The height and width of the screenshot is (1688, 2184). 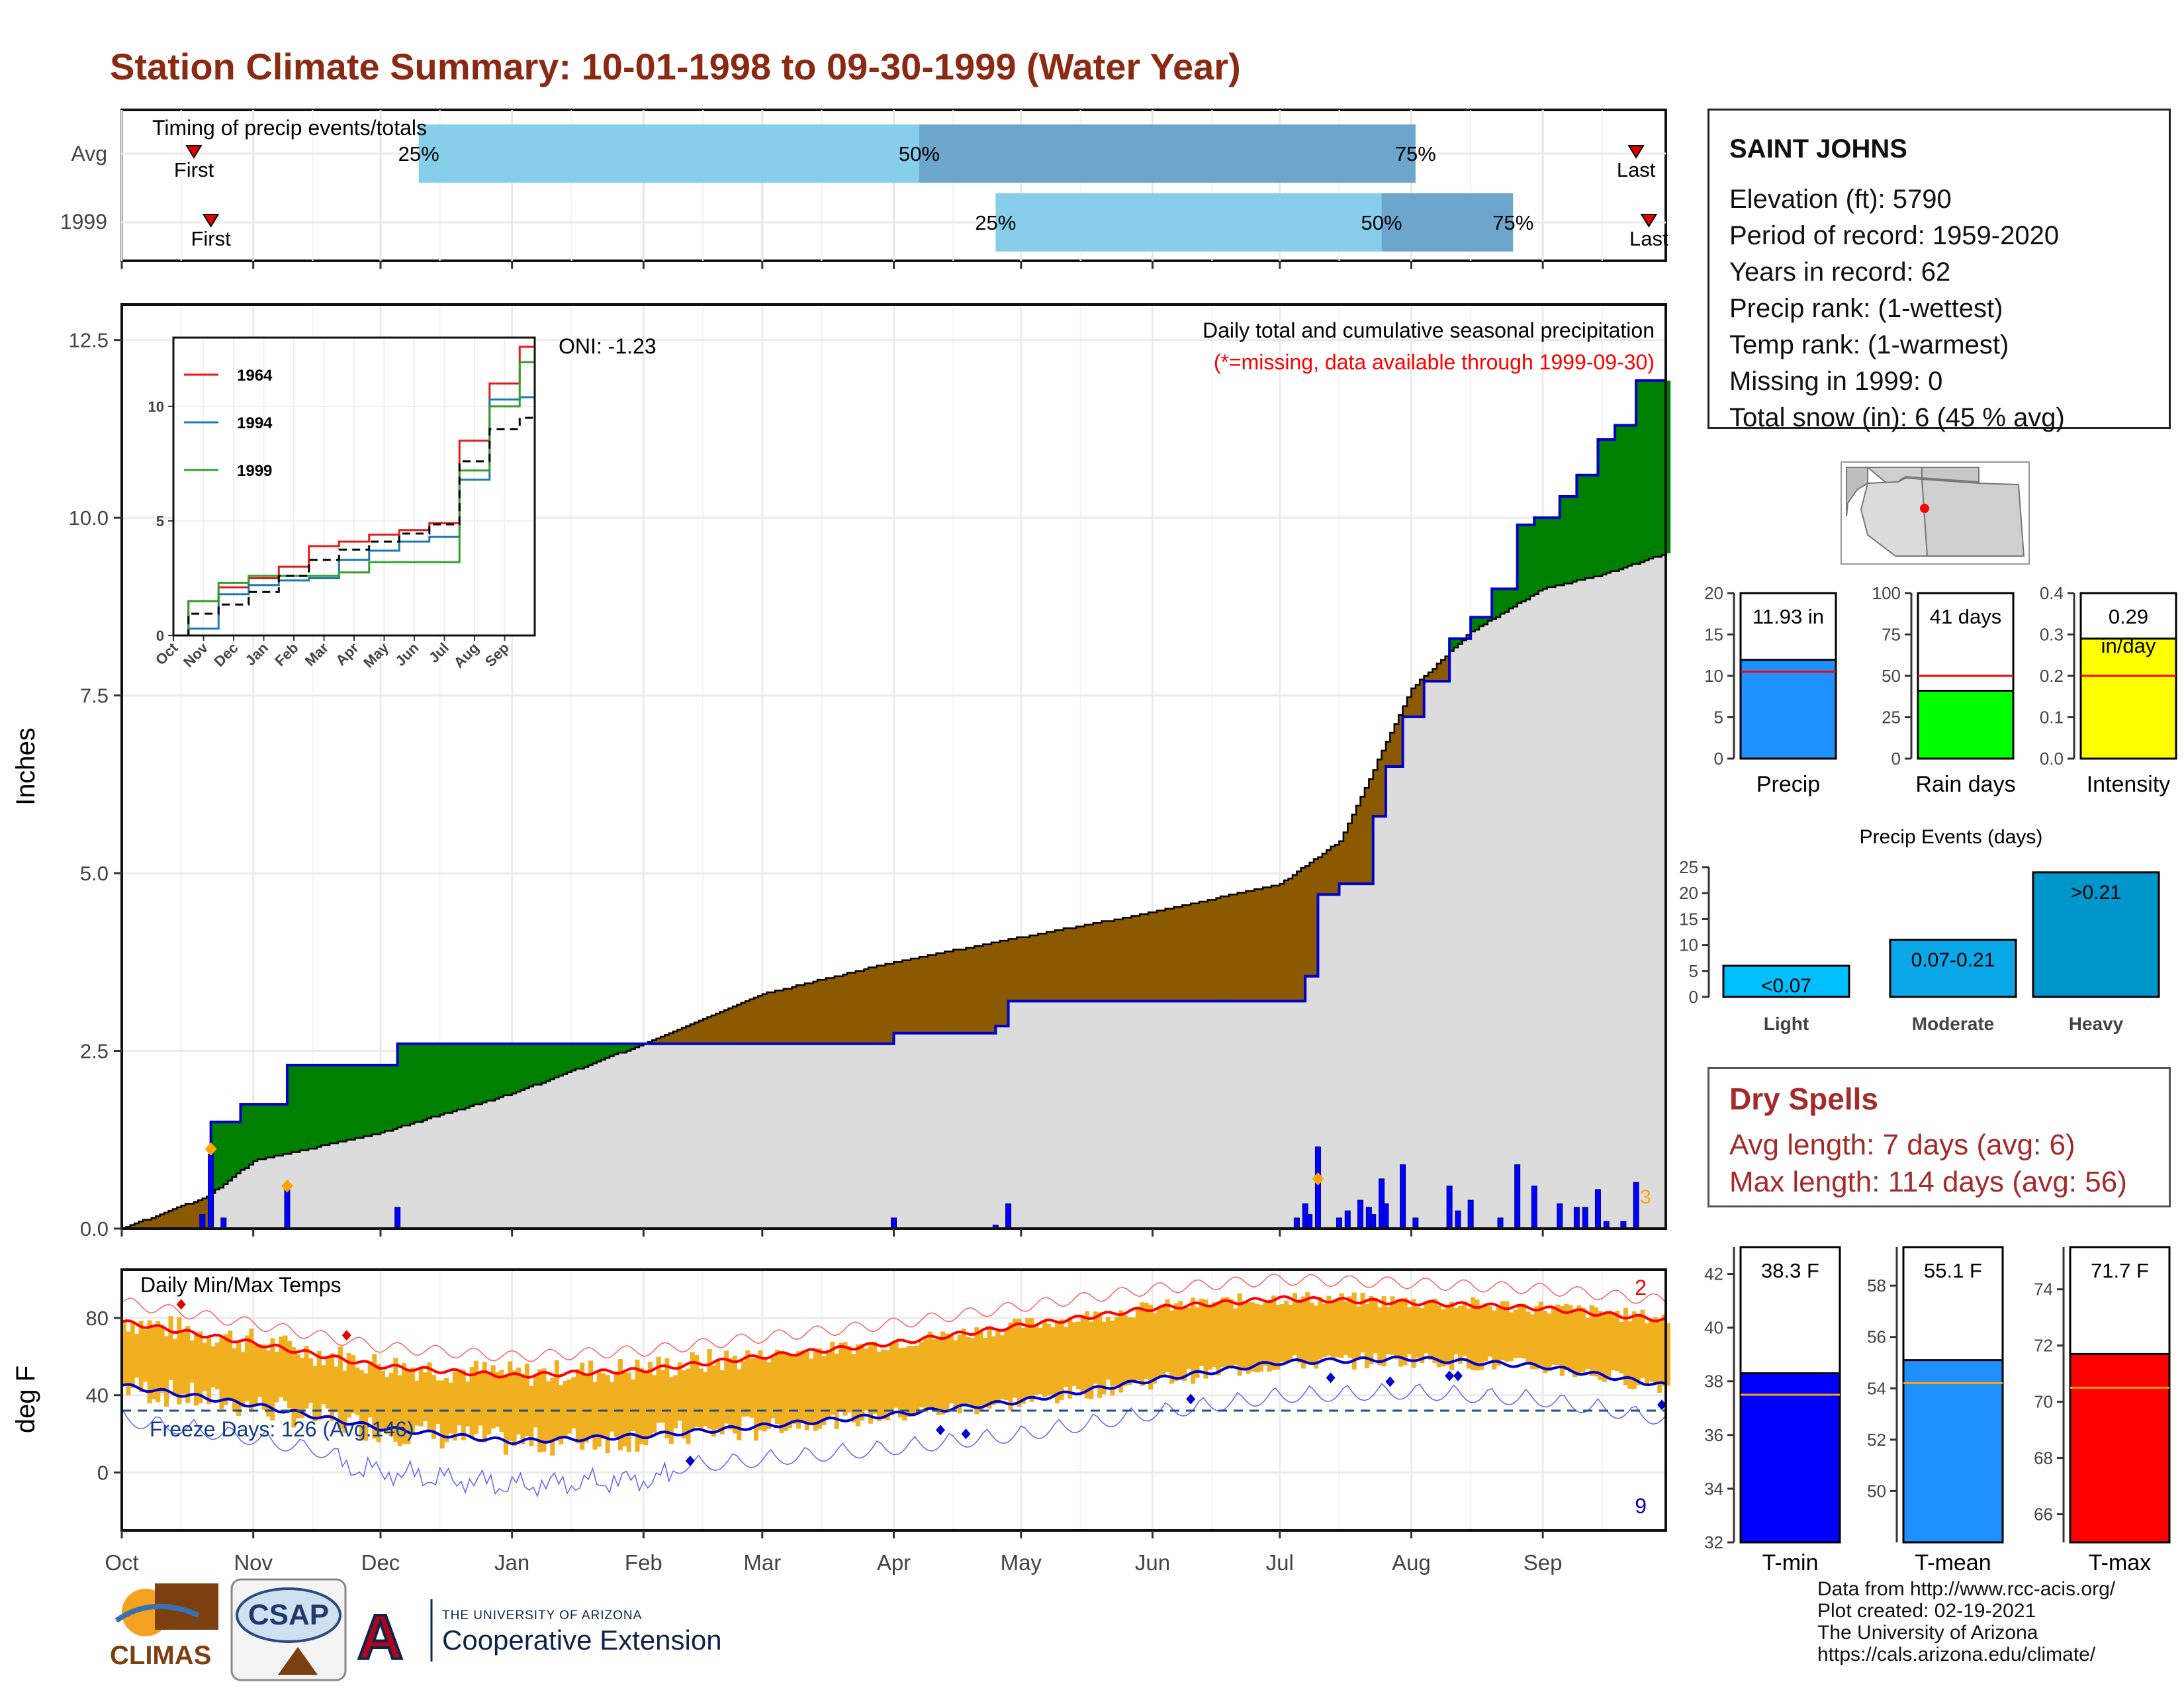 I want to click on timing-last-label: Last, so click(x=1636, y=169).